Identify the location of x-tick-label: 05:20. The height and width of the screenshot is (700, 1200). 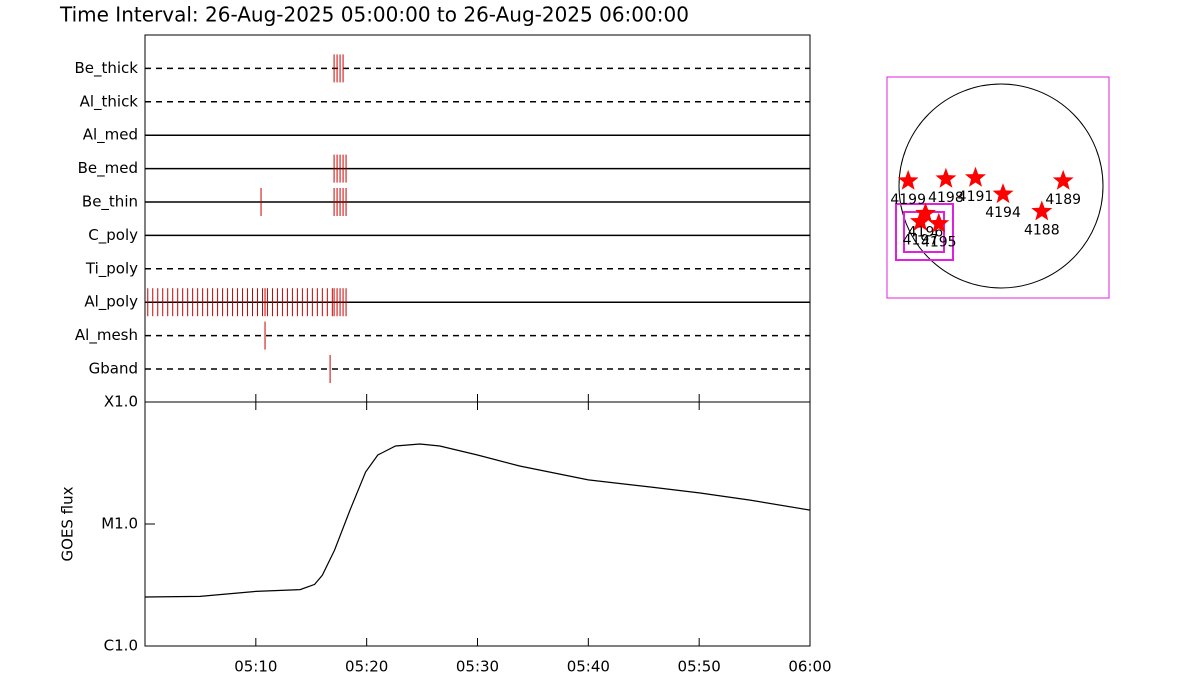
(366, 667).